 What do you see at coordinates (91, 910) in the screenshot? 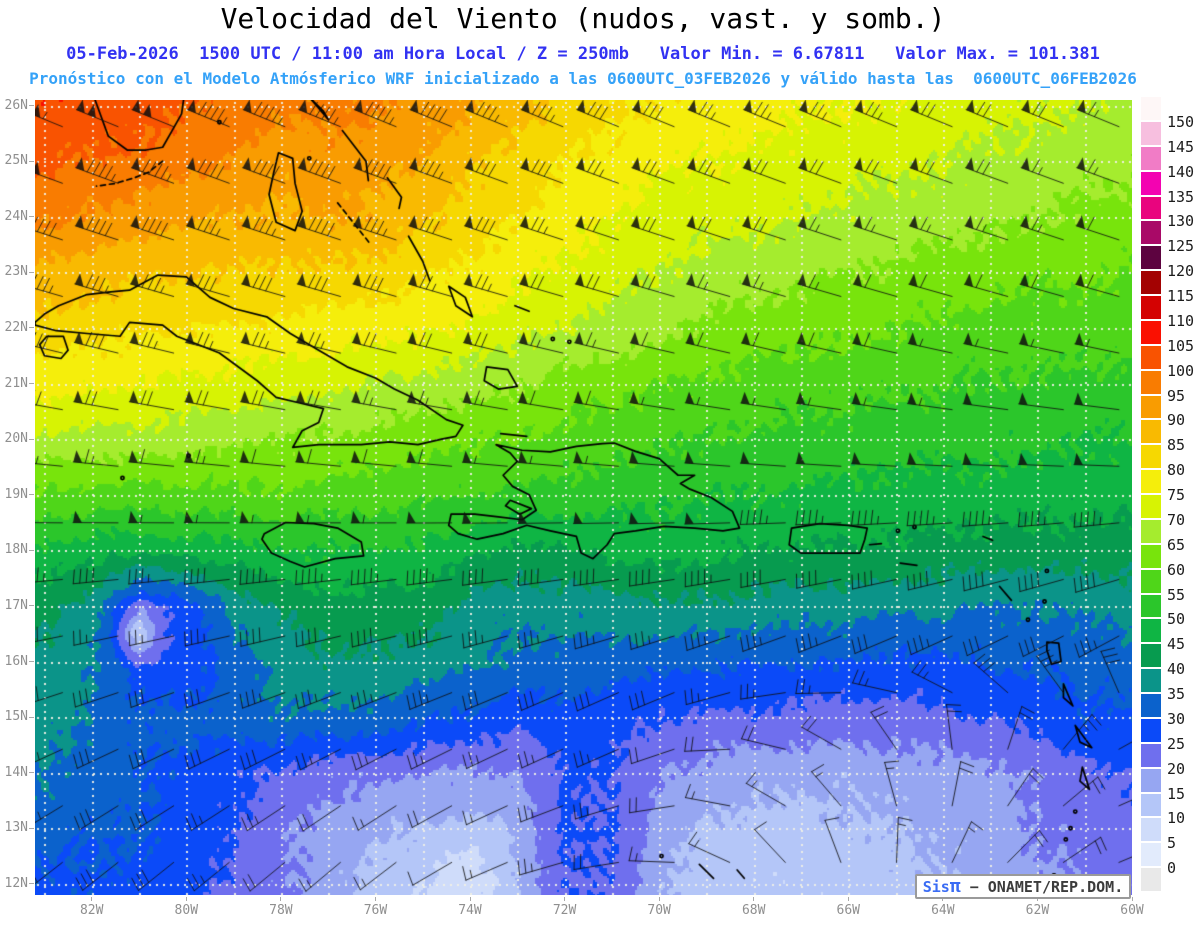
I see `lon-label: 82W` at bounding box center [91, 910].